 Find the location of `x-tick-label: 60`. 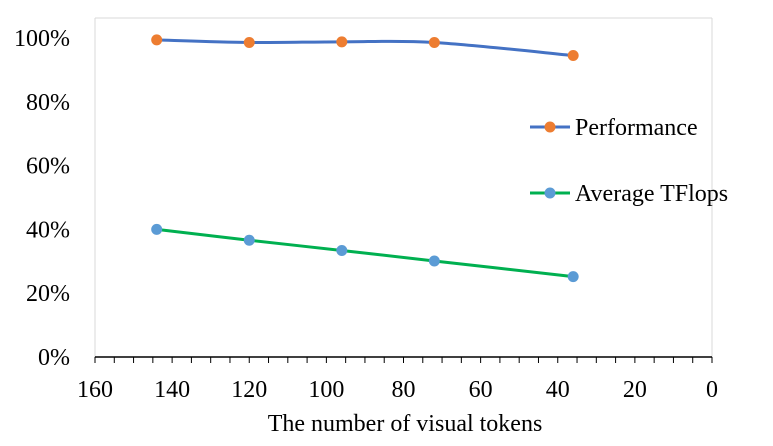

x-tick-label: 60 is located at coordinates (481, 390).